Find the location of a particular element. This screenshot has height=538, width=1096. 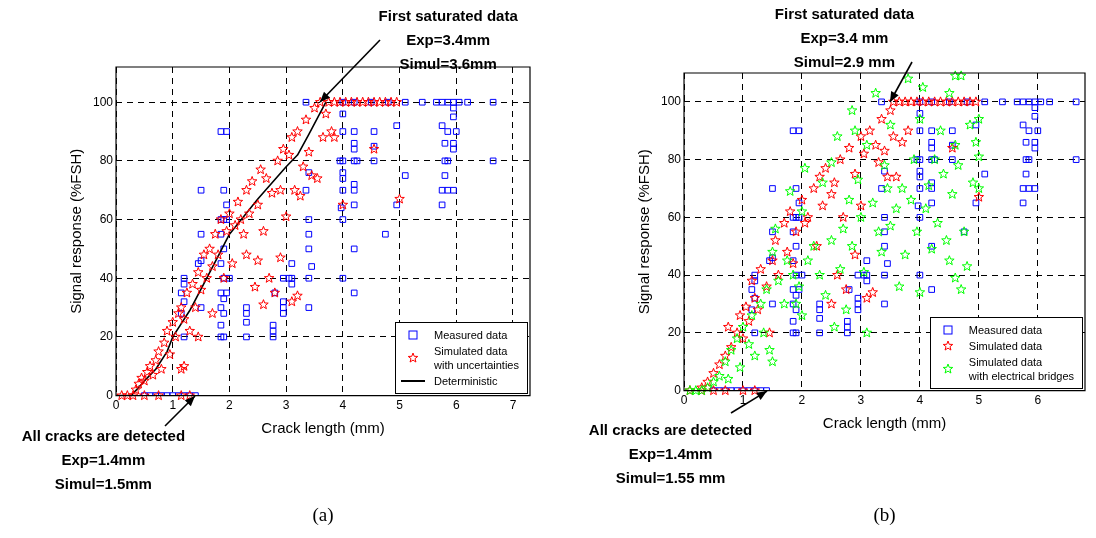

legend-label: Simulated data is located at coordinates (1005, 345).